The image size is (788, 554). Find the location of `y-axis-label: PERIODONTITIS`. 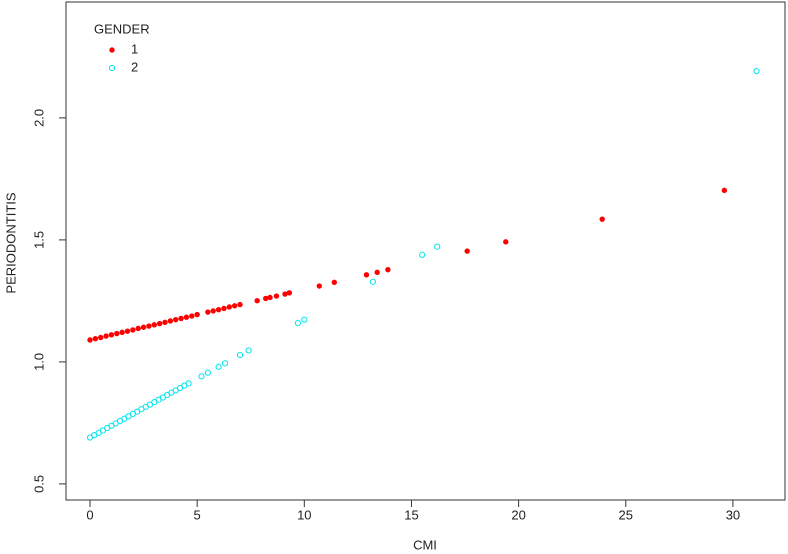

y-axis-label: PERIODONTITIS is located at coordinates (10, 242).